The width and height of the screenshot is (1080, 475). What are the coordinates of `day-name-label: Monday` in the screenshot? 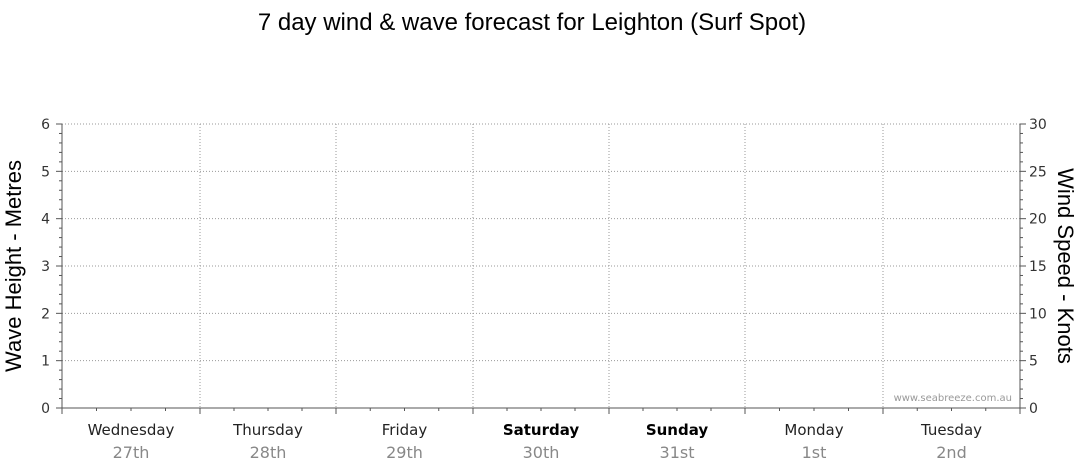 It's located at (813, 430).